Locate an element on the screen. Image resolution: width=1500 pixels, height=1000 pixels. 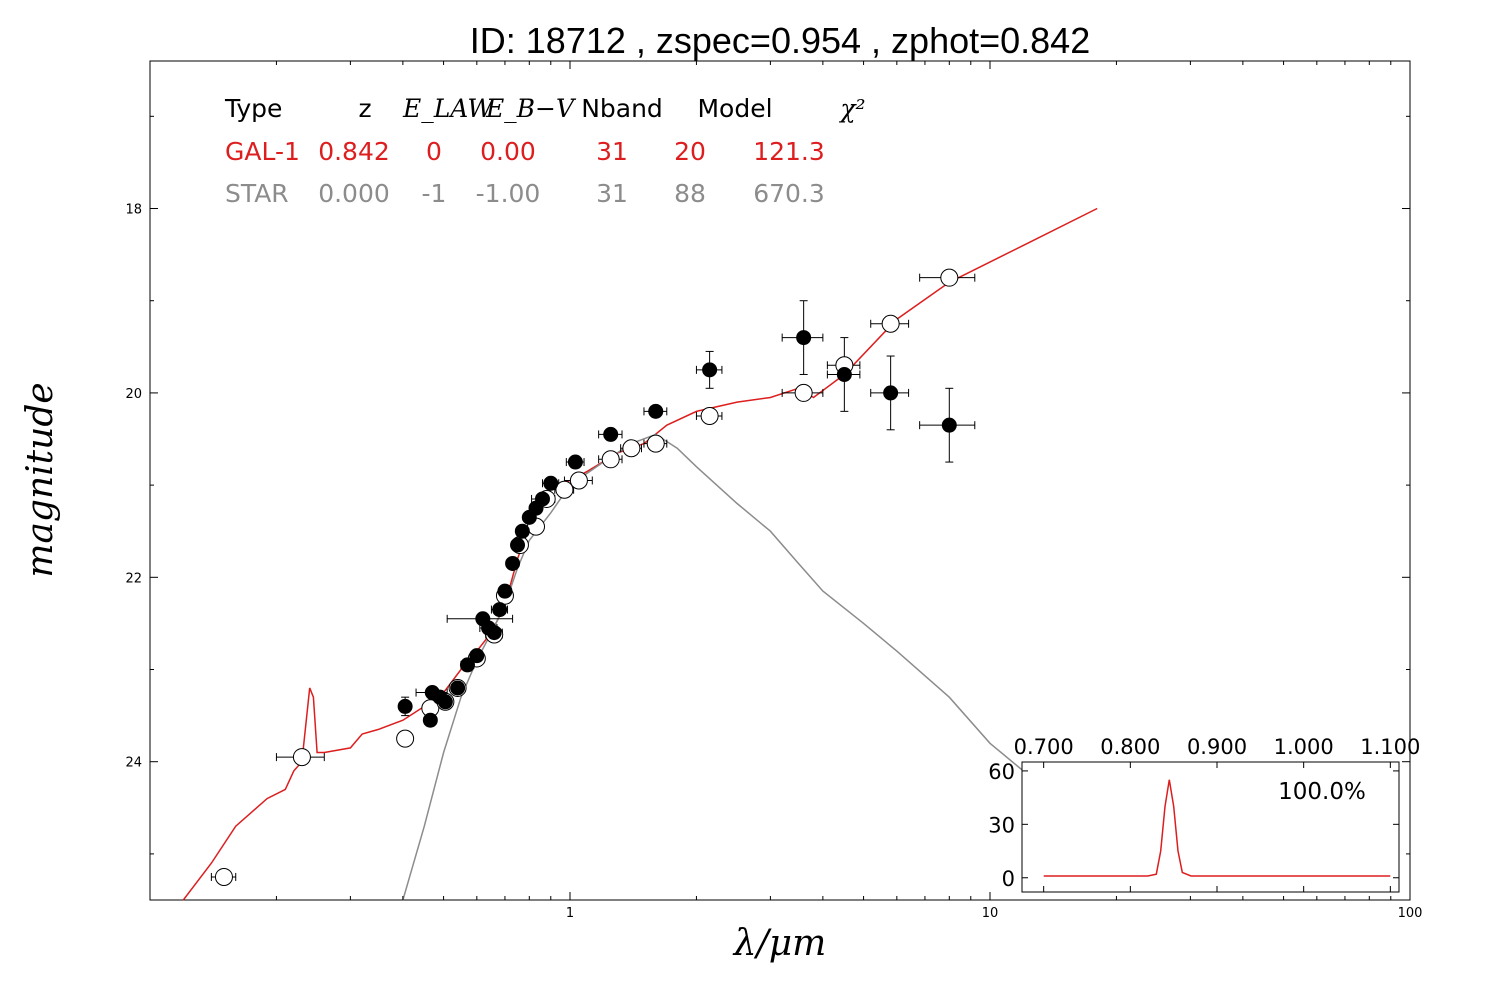
table-header: Type is located at coordinates (253, 108).